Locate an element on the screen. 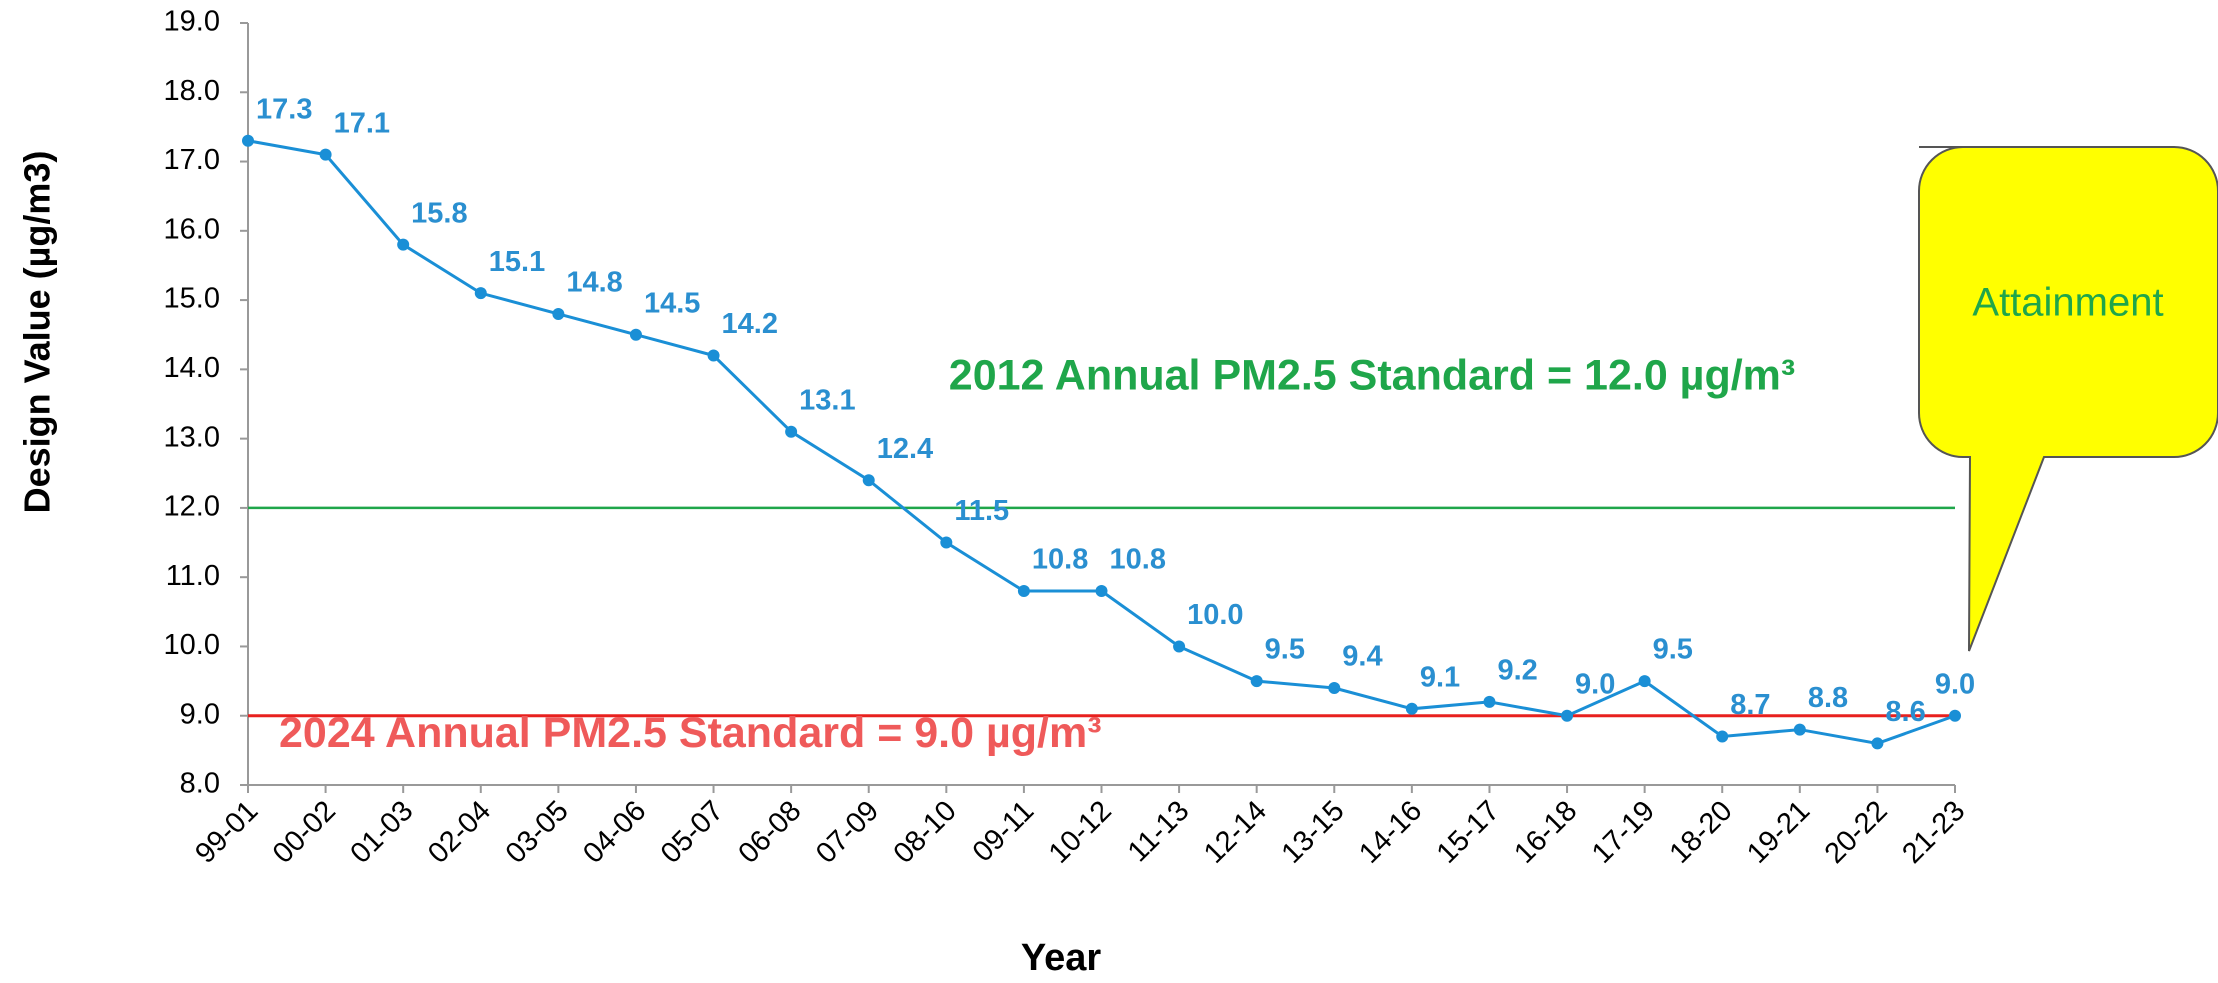 The width and height of the screenshot is (2218, 983). callout-box is located at coordinates (2068, 399).